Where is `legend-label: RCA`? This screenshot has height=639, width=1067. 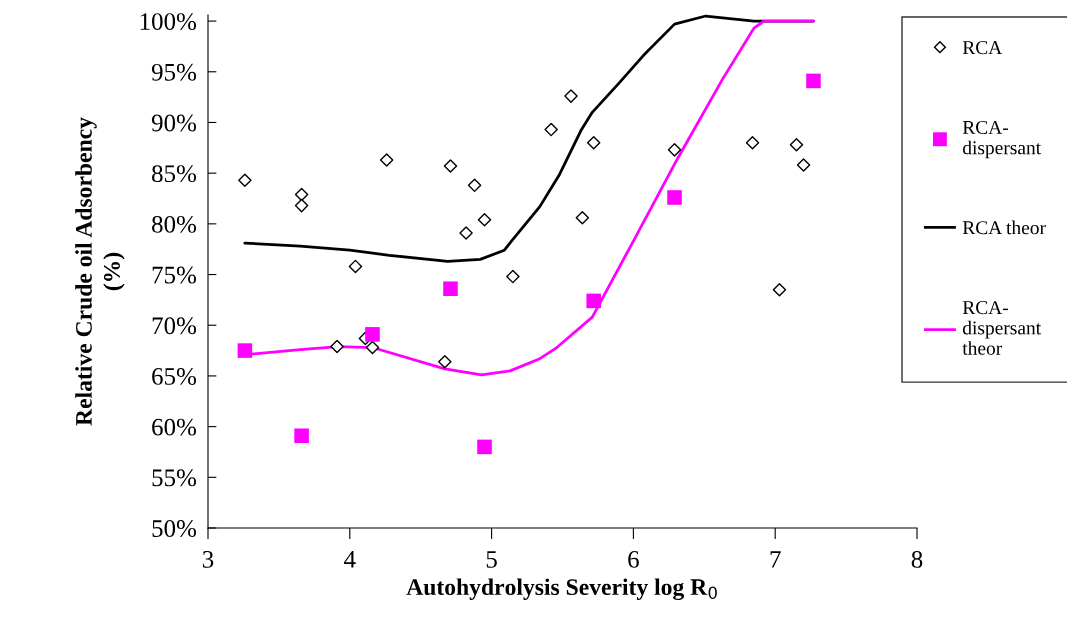 legend-label: RCA is located at coordinates (982, 48).